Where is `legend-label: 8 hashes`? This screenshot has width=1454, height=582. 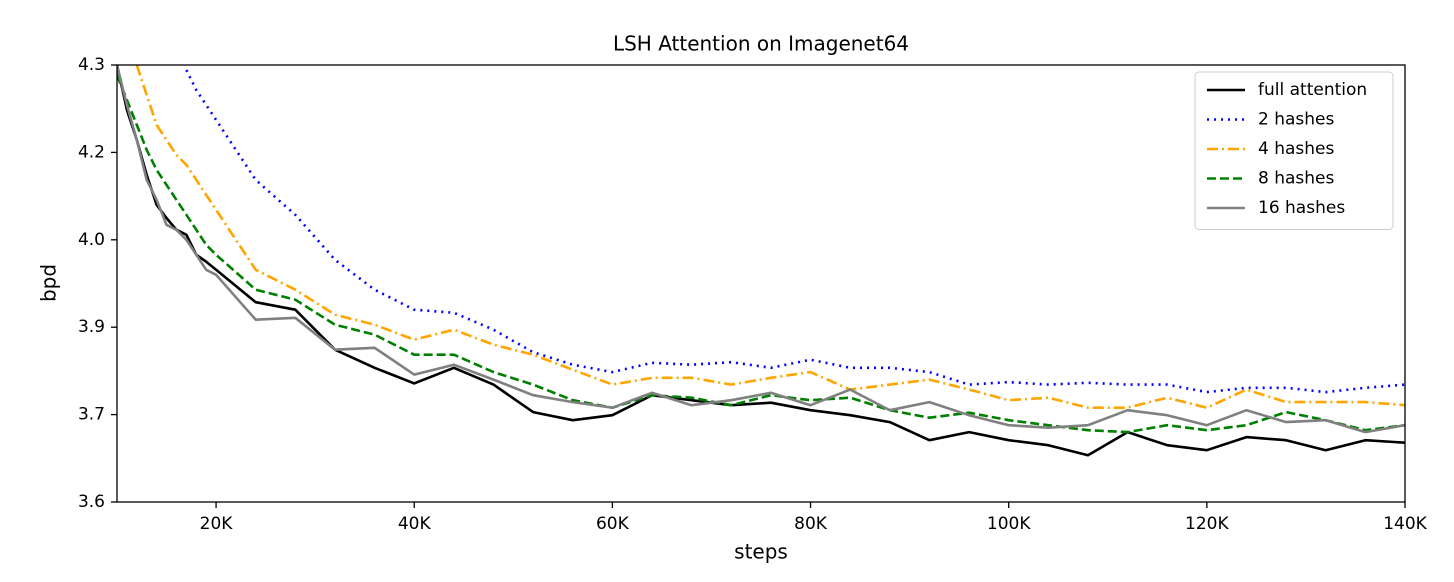
legend-label: 8 hashes is located at coordinates (1296, 179).